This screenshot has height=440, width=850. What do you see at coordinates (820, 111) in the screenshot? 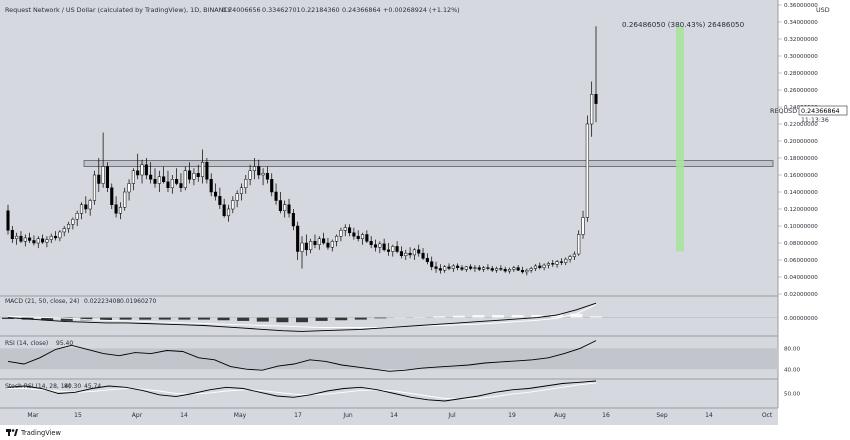
I see `price-tag-price: 0.24366864` at bounding box center [820, 111].